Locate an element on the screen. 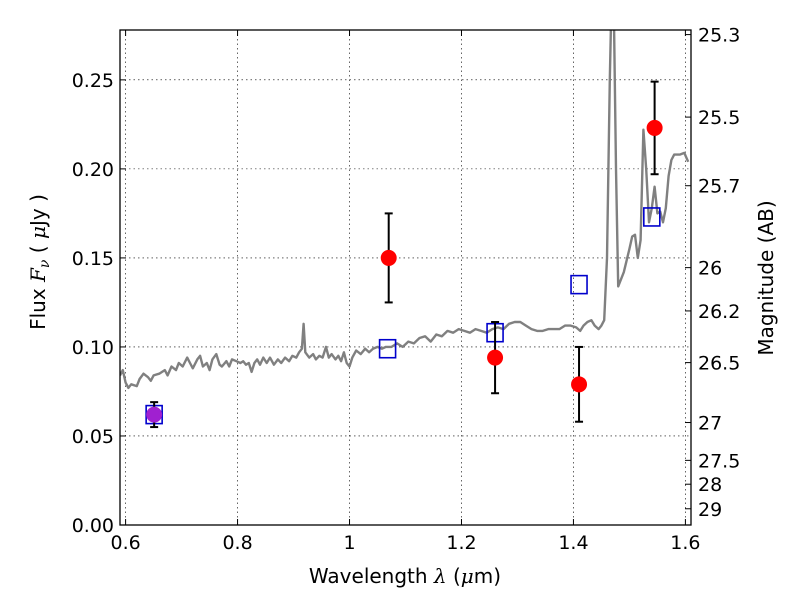 The width and height of the screenshot is (800, 600). y-tick-label: 0.00 is located at coordinates (93, 526).